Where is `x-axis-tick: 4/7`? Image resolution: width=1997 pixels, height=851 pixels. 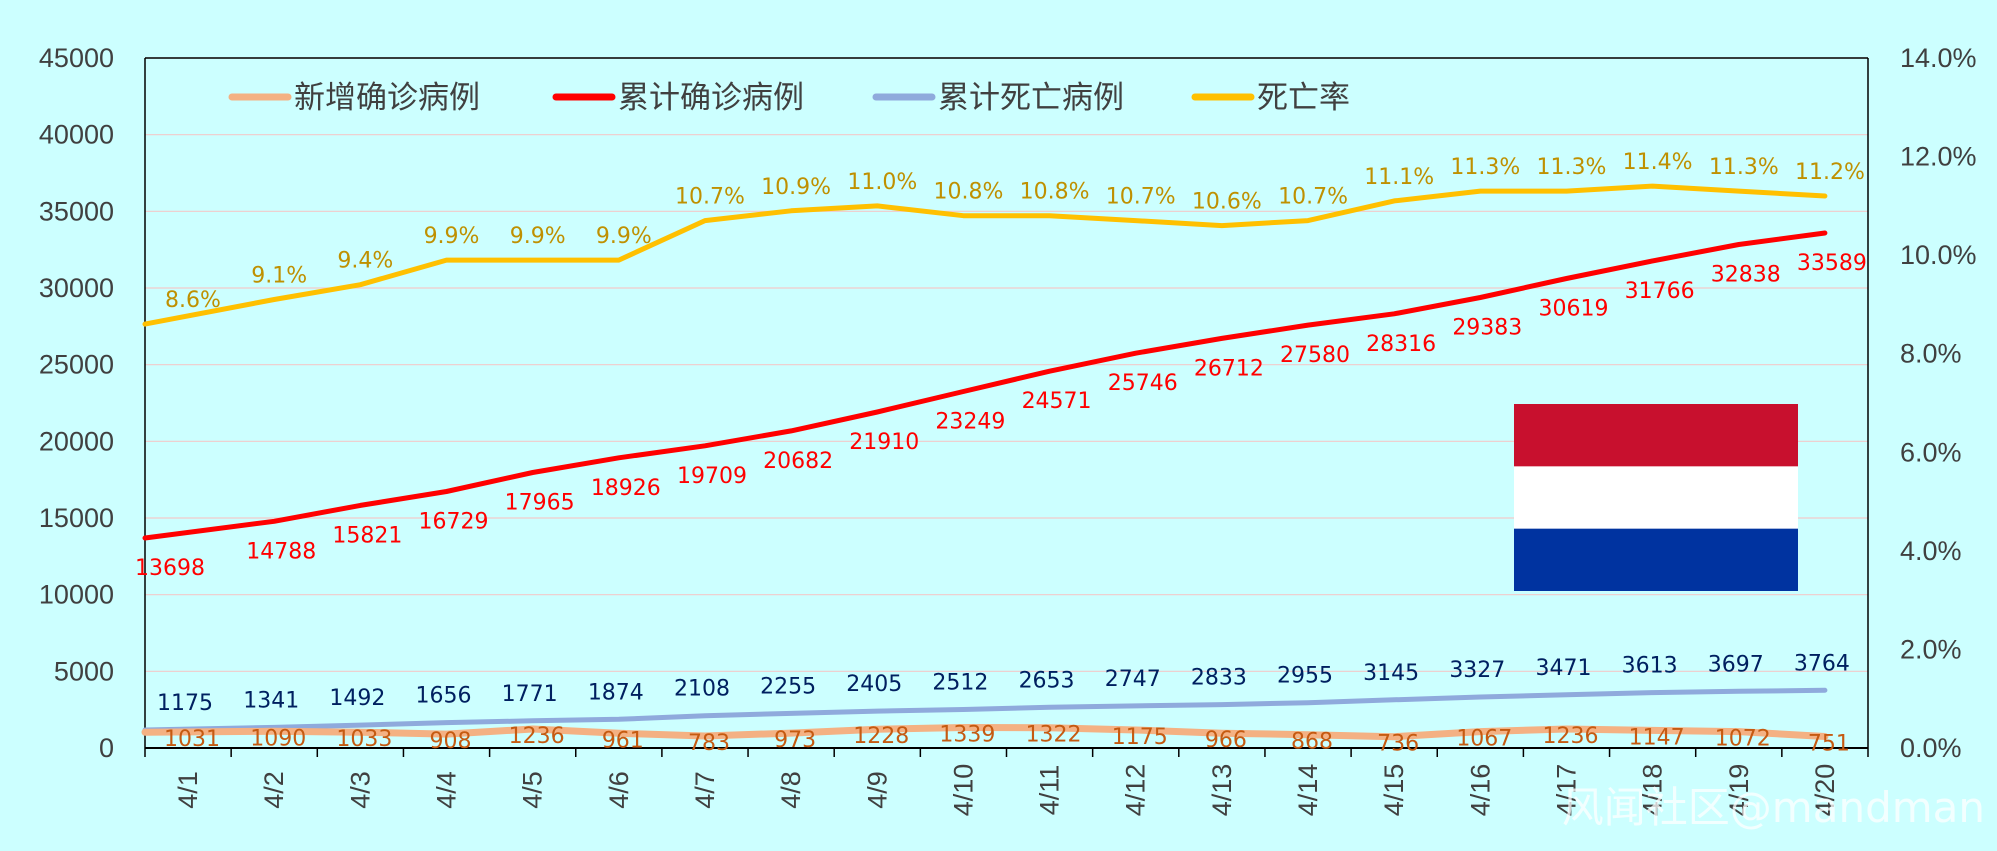
x-axis-tick: 4/7 is located at coordinates (705, 790).